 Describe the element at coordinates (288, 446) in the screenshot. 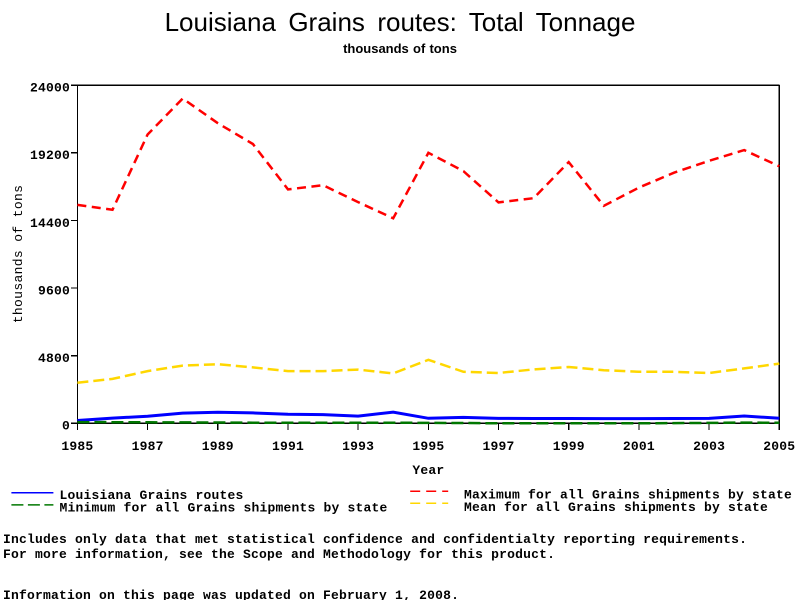

I see `svg-text: 1991` at that location.